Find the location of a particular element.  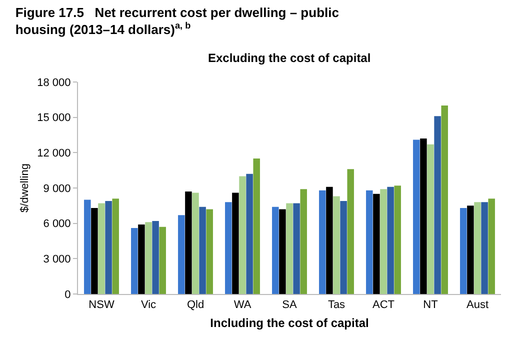

x-tick-label: NSW is located at coordinates (101, 305).